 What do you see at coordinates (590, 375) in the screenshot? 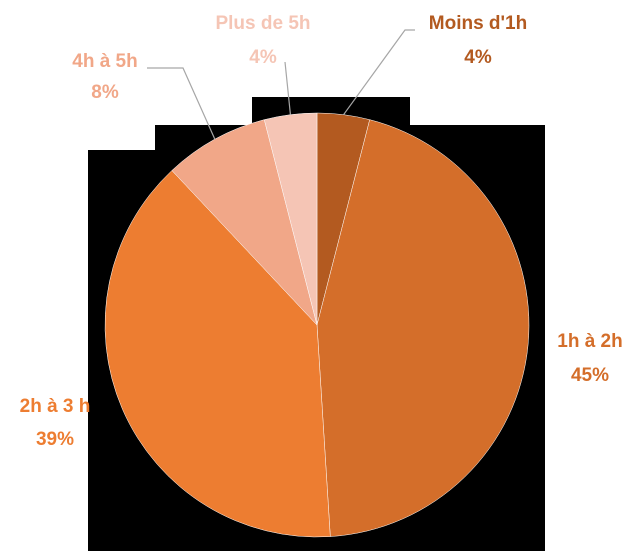
I see `value-label: 45%` at bounding box center [590, 375].